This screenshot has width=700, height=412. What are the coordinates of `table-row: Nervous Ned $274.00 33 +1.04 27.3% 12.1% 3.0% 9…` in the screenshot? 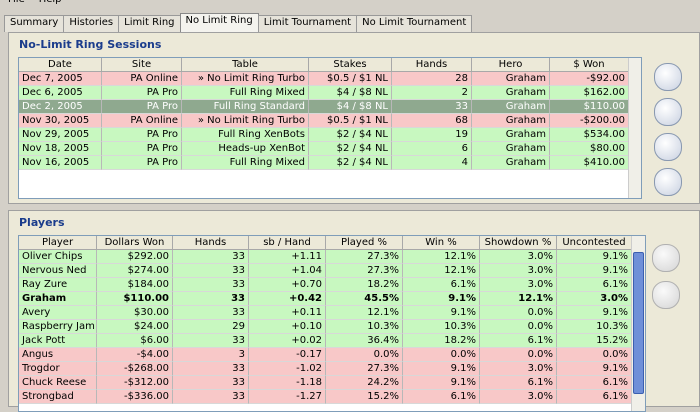 It's located at (332, 271).